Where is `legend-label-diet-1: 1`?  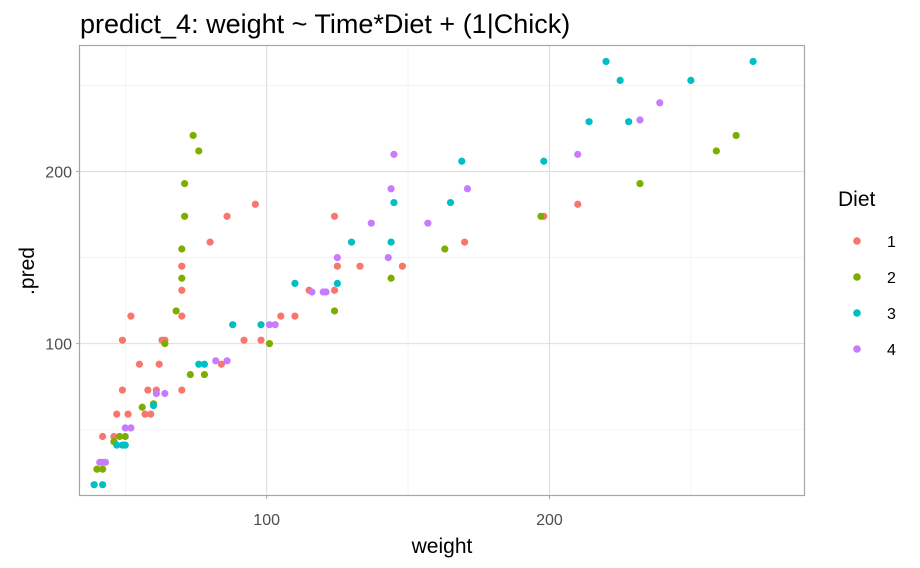
legend-label-diet-1: 1 is located at coordinates (891, 242).